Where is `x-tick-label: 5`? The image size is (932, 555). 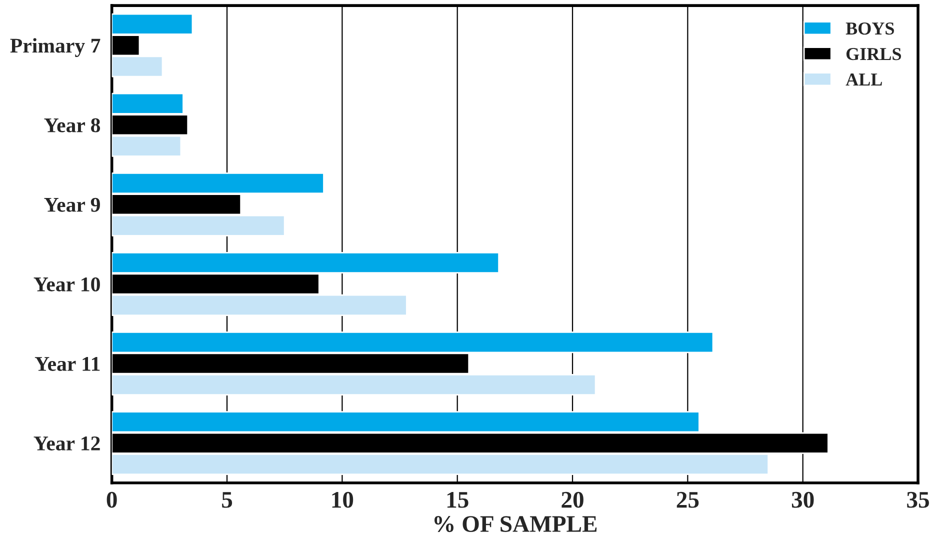 x-tick-label: 5 is located at coordinates (227, 500).